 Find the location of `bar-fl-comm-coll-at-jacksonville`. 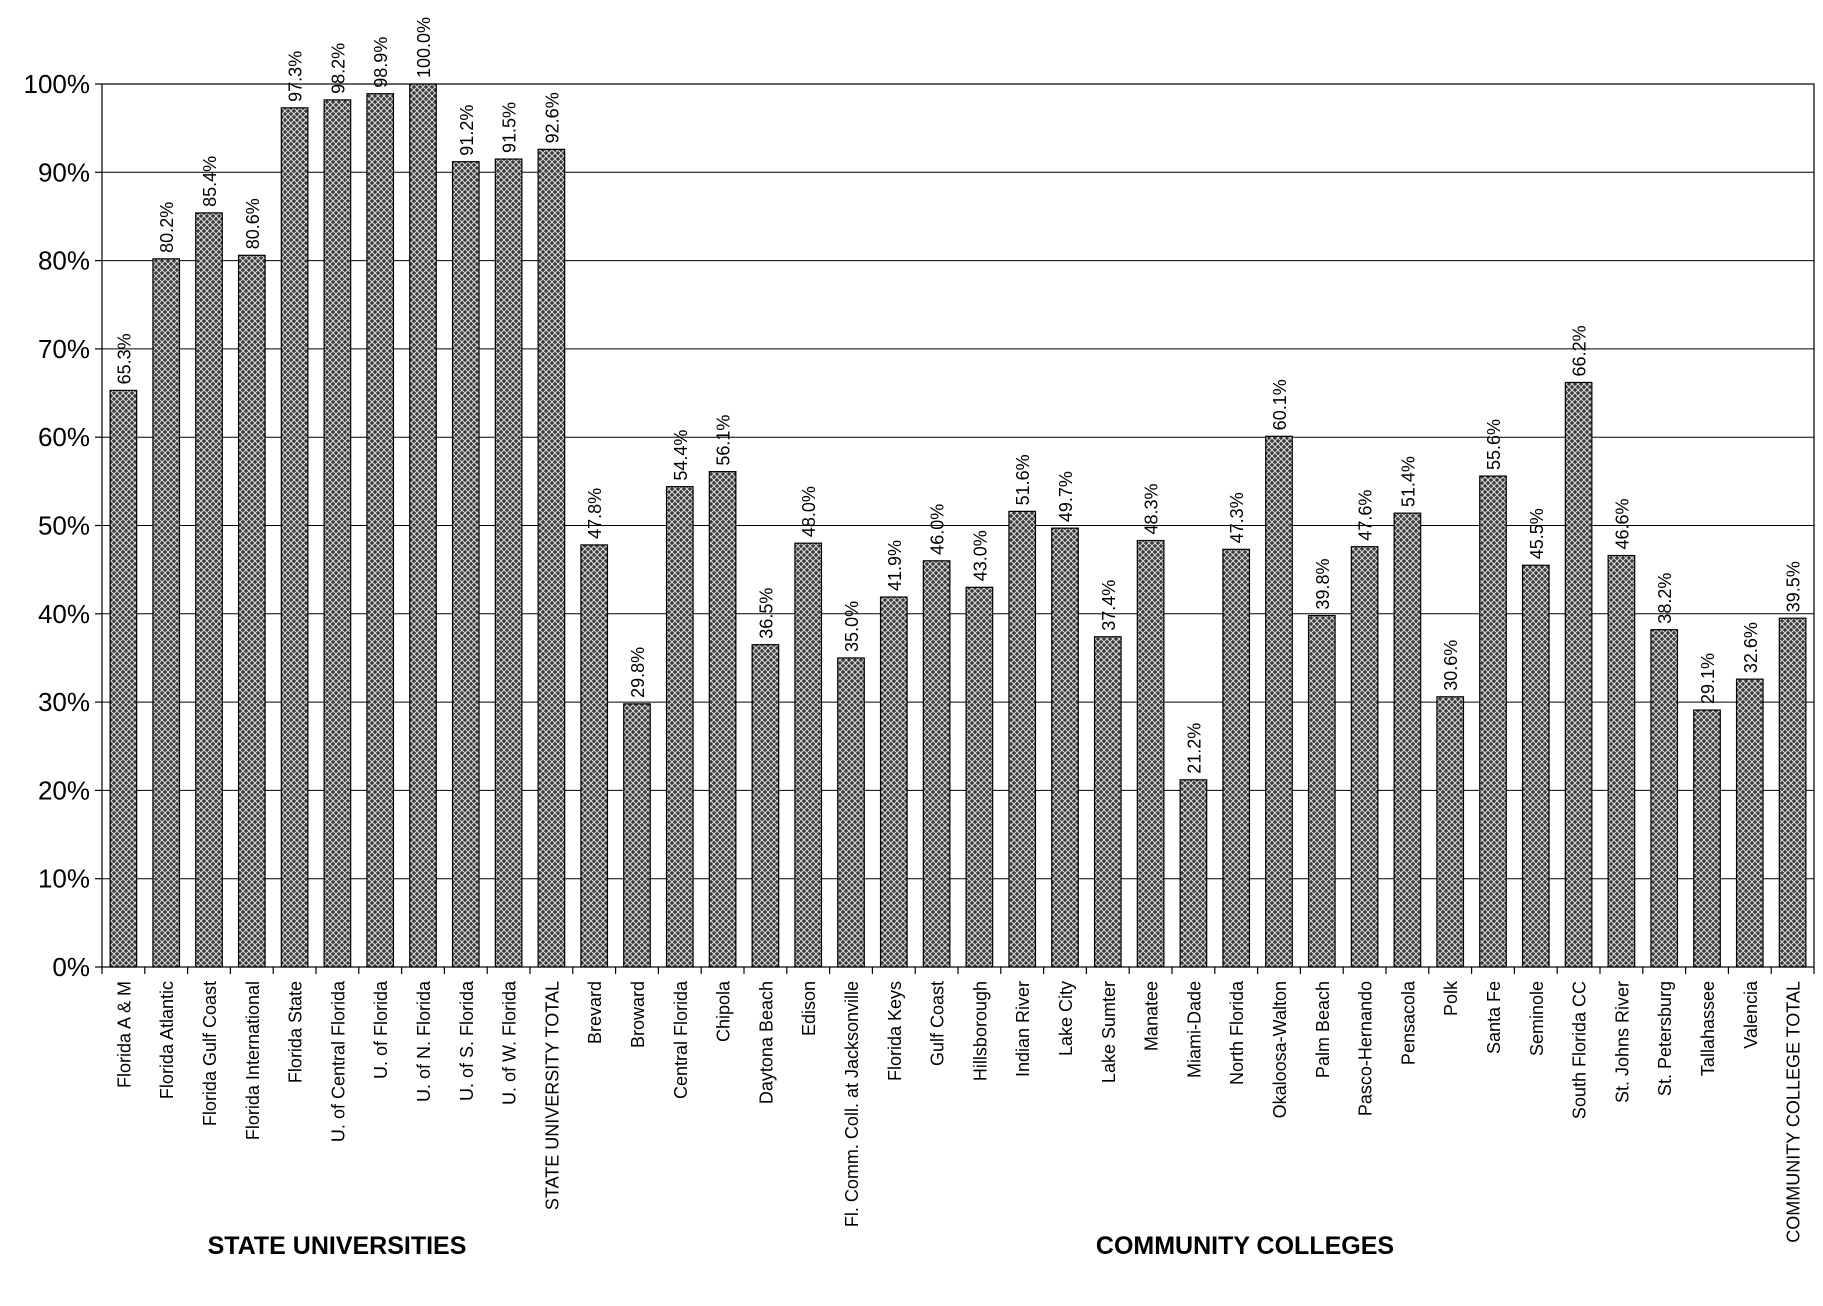

bar-fl-comm-coll-at-jacksonville is located at coordinates (851, 812).